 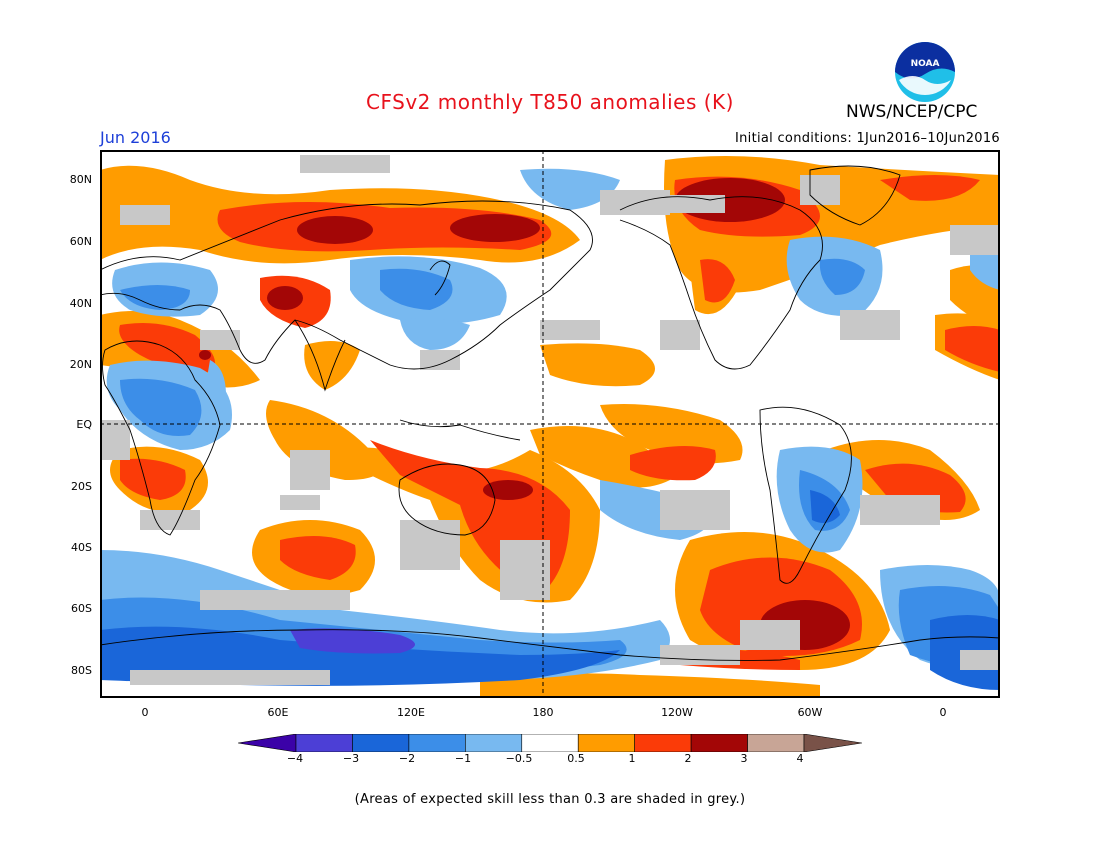 What do you see at coordinates (351, 758) in the screenshot?
I see `colorbar-label: −3` at bounding box center [351, 758].